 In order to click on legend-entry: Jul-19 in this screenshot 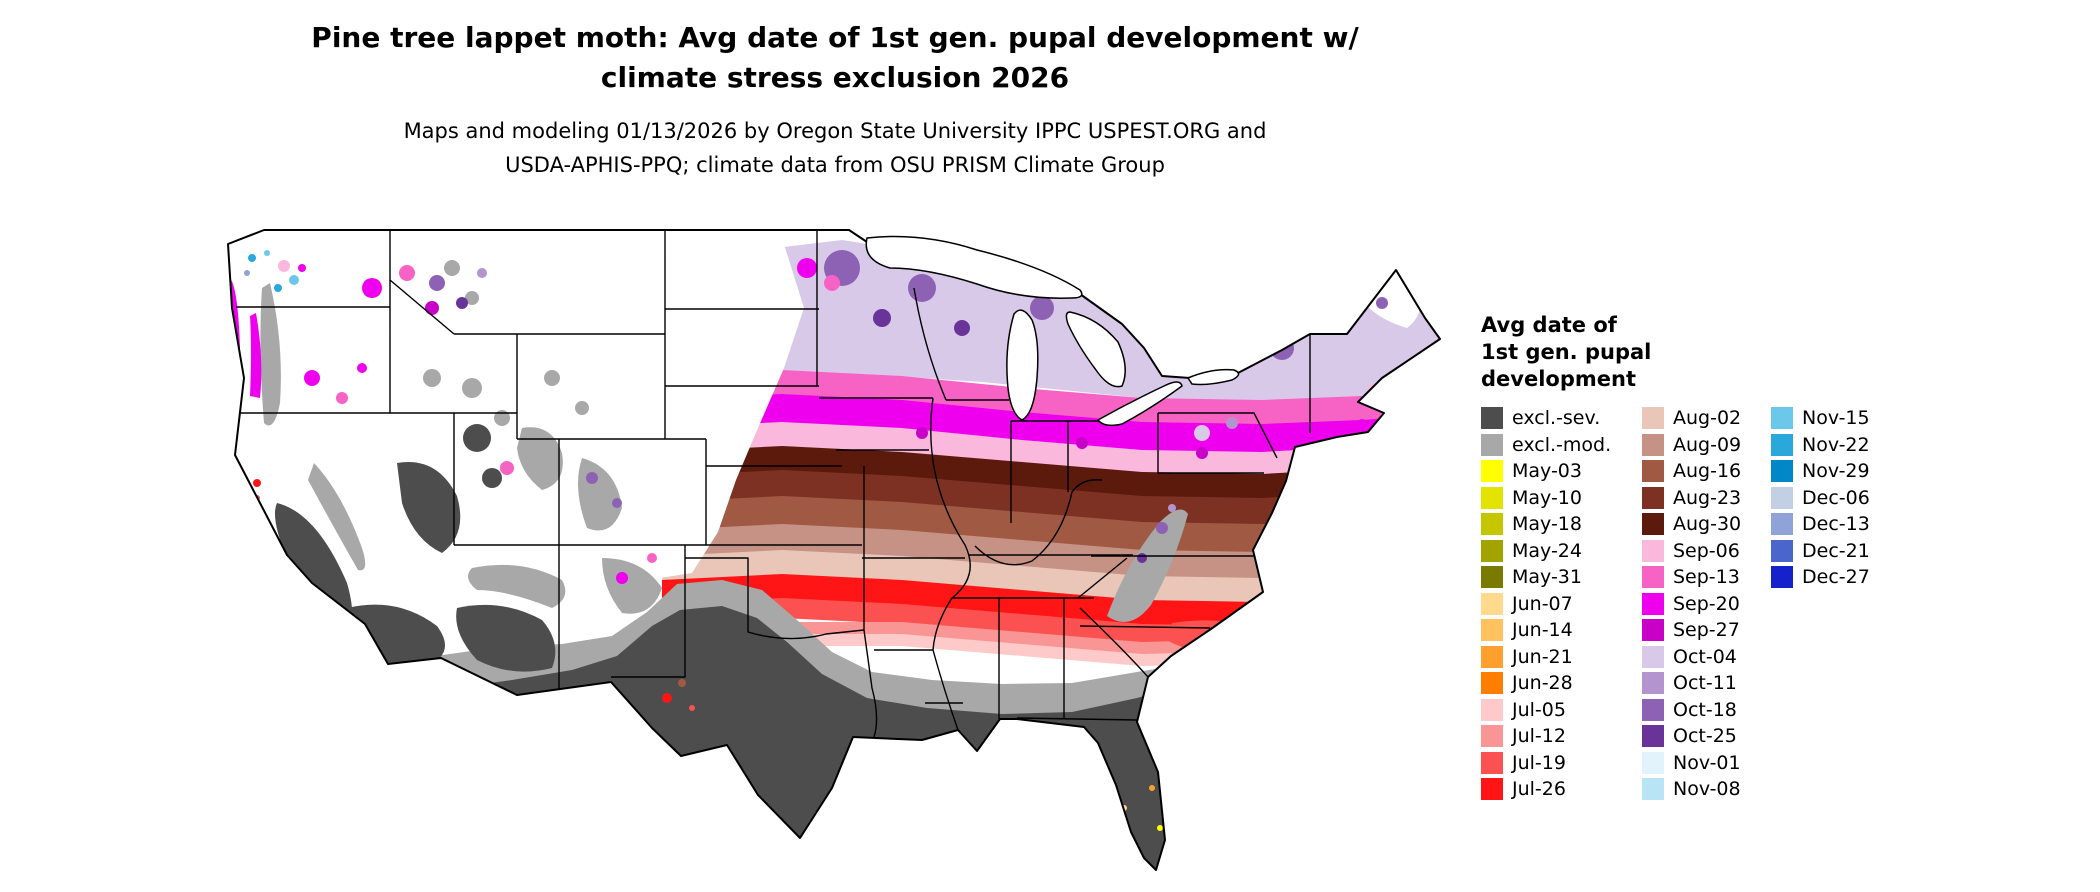, I will do `click(1561, 763)`.